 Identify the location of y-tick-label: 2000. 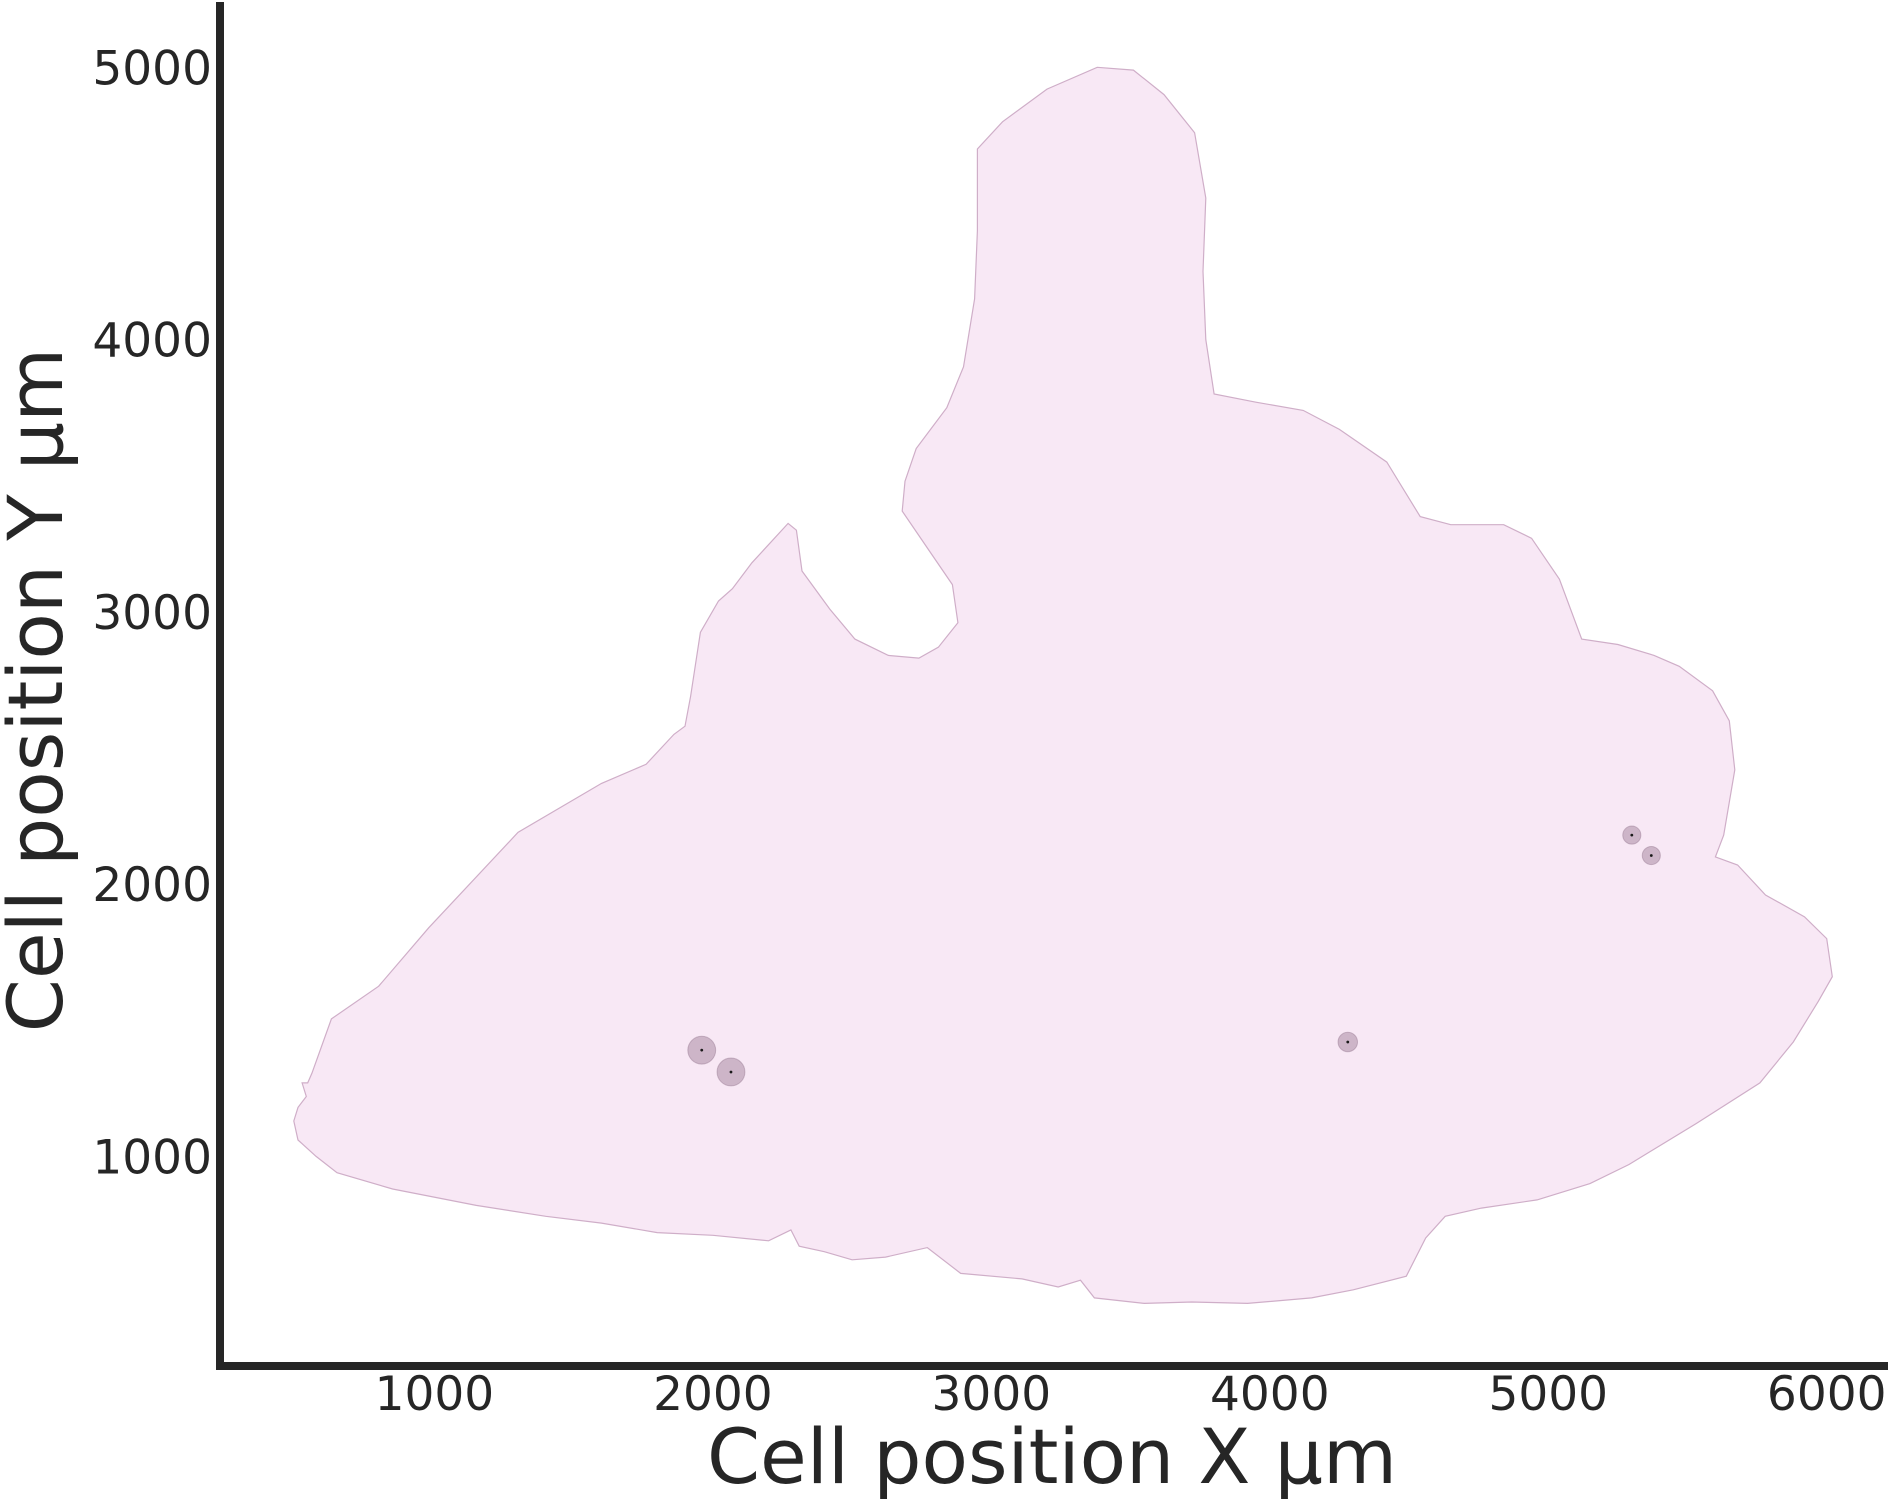
(152, 885).